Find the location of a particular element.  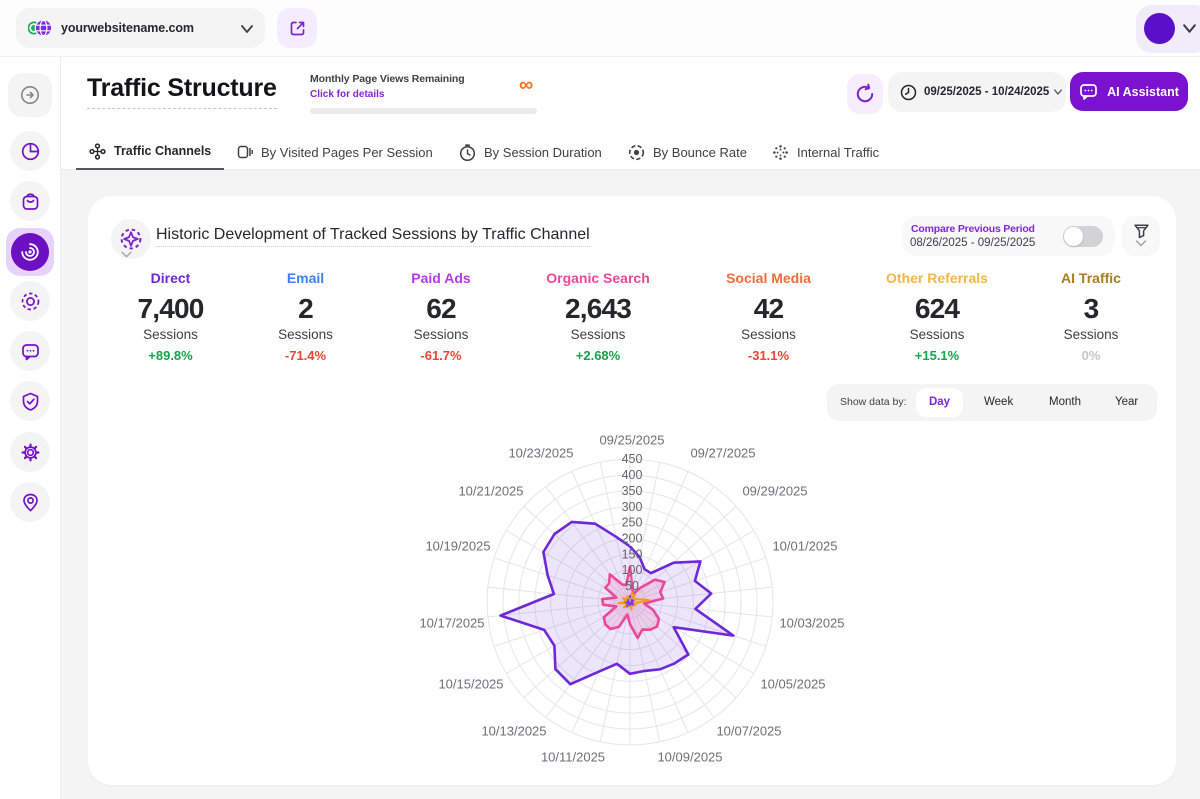

svg-text: 200 is located at coordinates (632, 539).